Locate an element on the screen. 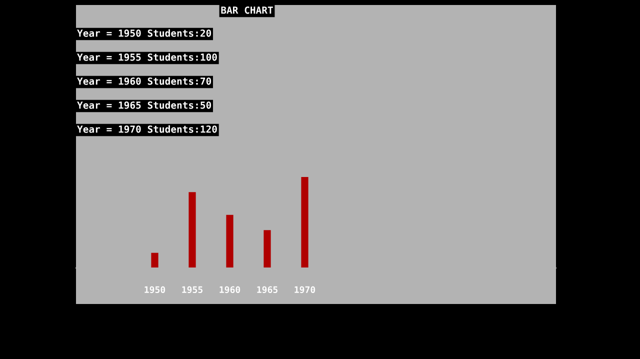 The image size is (640, 359). x-tick-label: 1965 is located at coordinates (267, 290).